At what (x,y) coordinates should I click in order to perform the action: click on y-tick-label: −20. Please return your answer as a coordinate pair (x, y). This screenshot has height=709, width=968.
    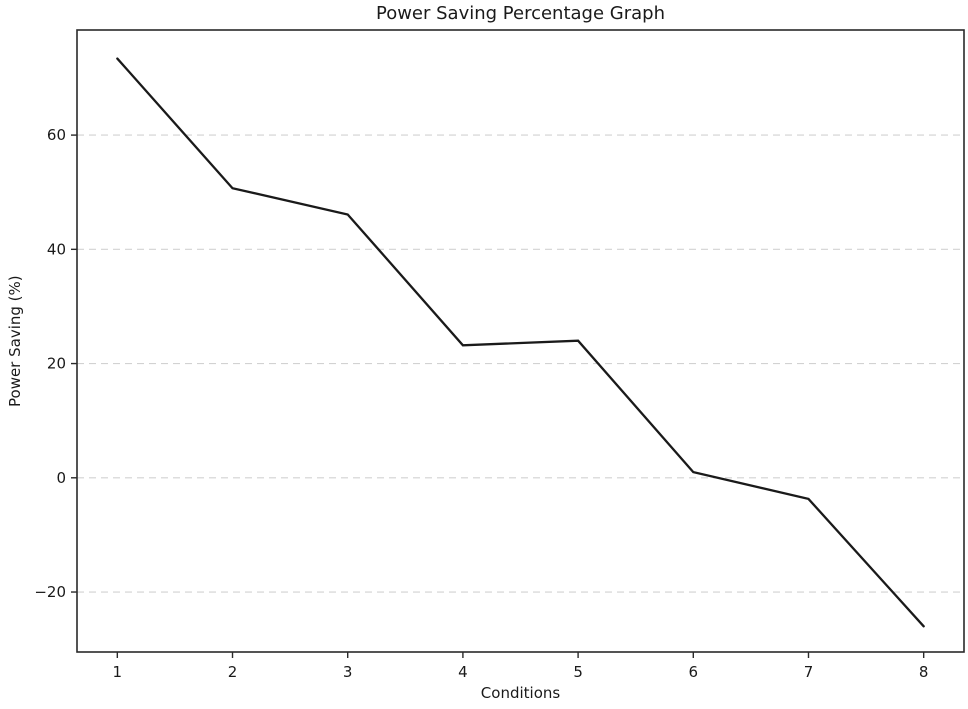
    Looking at the image, I should click on (50, 592).